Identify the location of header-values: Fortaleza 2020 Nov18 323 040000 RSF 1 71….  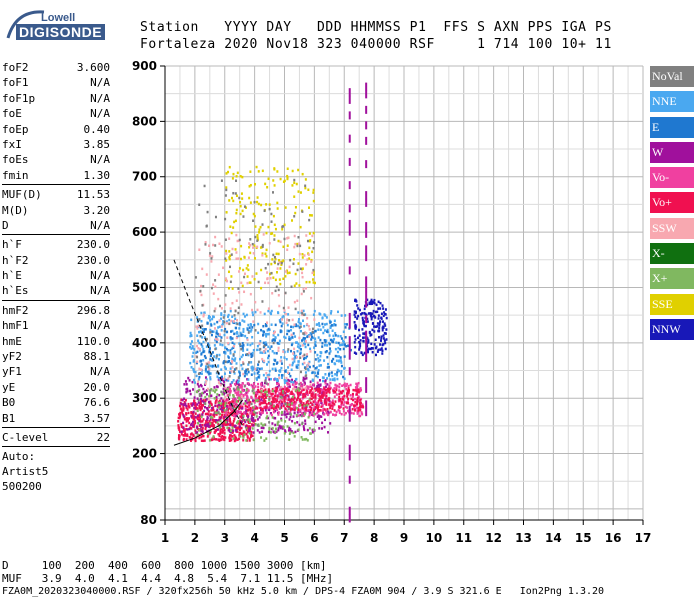
(376, 44).